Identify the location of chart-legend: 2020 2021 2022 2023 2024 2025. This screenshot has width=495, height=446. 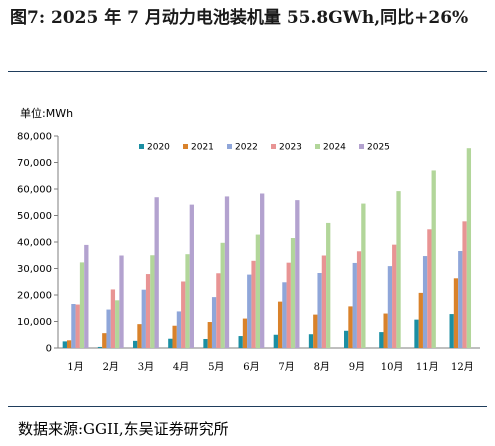
(264, 148).